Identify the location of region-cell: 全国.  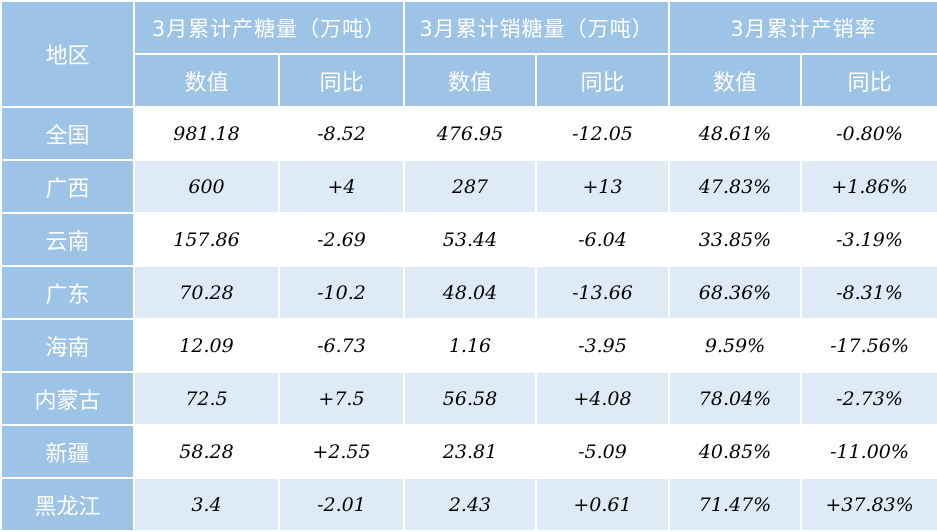
(67, 133).